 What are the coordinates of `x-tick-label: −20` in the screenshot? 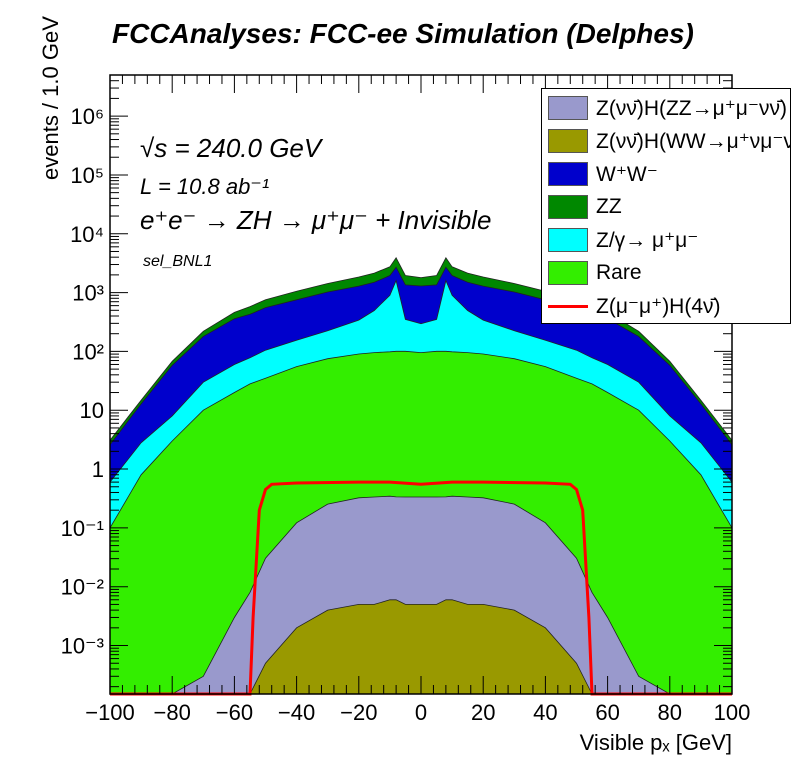 It's located at (358, 712).